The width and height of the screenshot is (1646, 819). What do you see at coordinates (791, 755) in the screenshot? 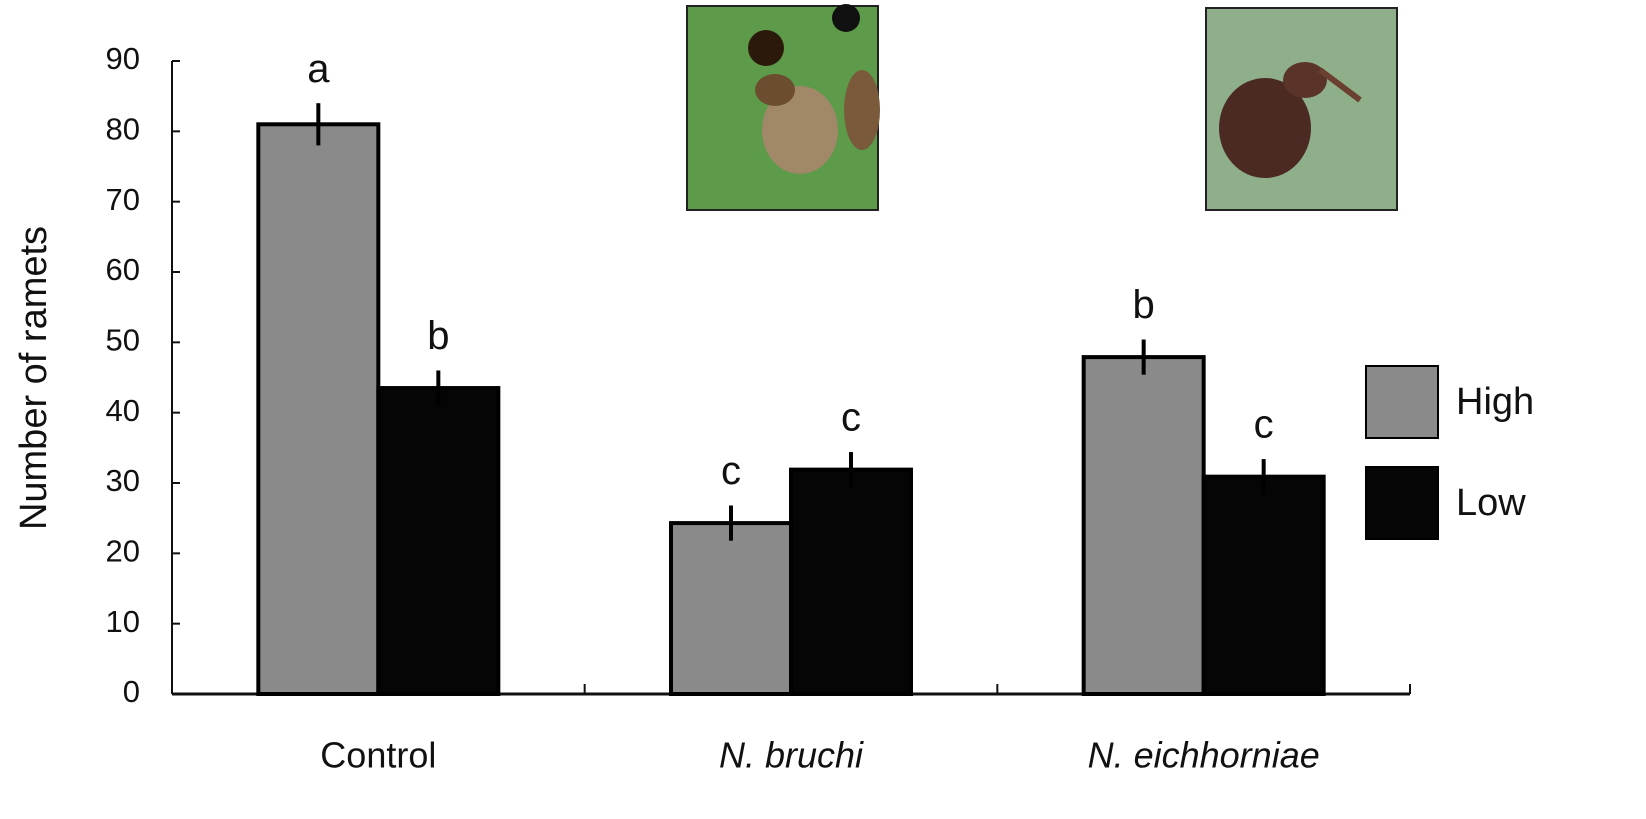
I see `x-tick-label: N. bruchi` at bounding box center [791, 755].